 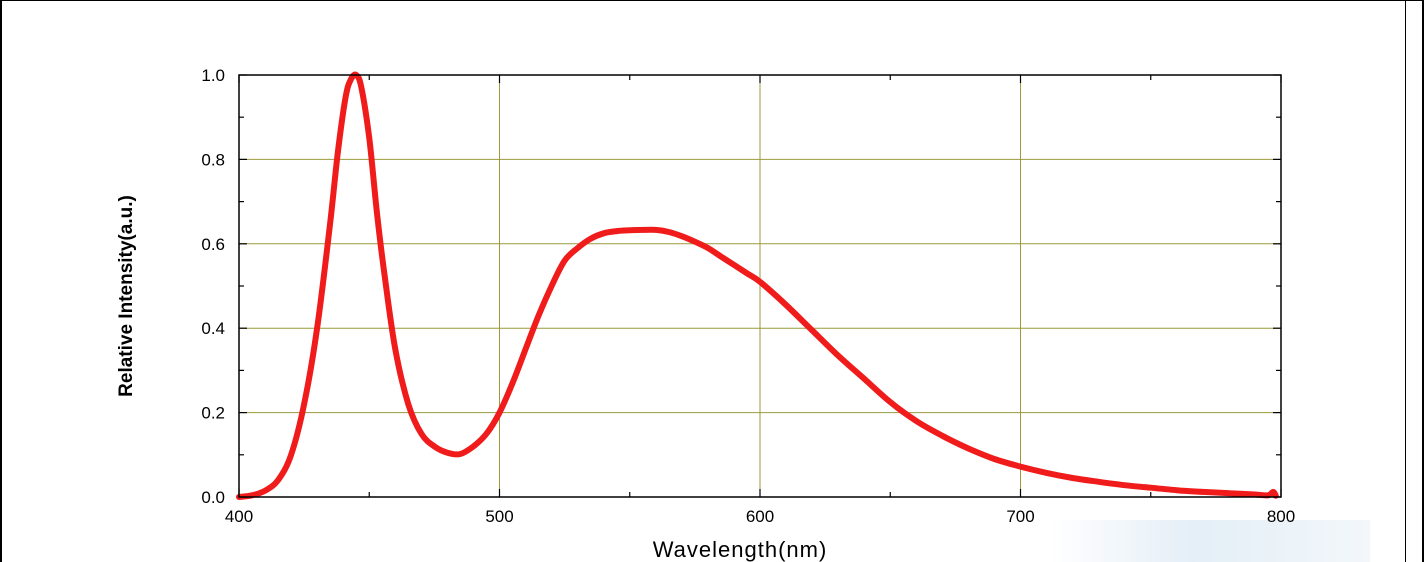 I want to click on x-tick-label: 800, so click(x=1281, y=516).